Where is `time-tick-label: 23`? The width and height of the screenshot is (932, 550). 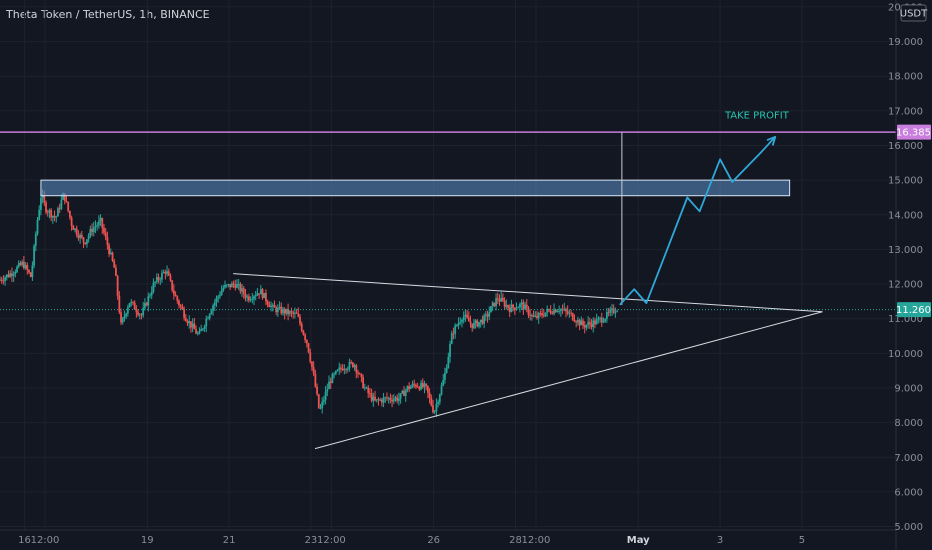 time-tick-label: 23 is located at coordinates (311, 540).